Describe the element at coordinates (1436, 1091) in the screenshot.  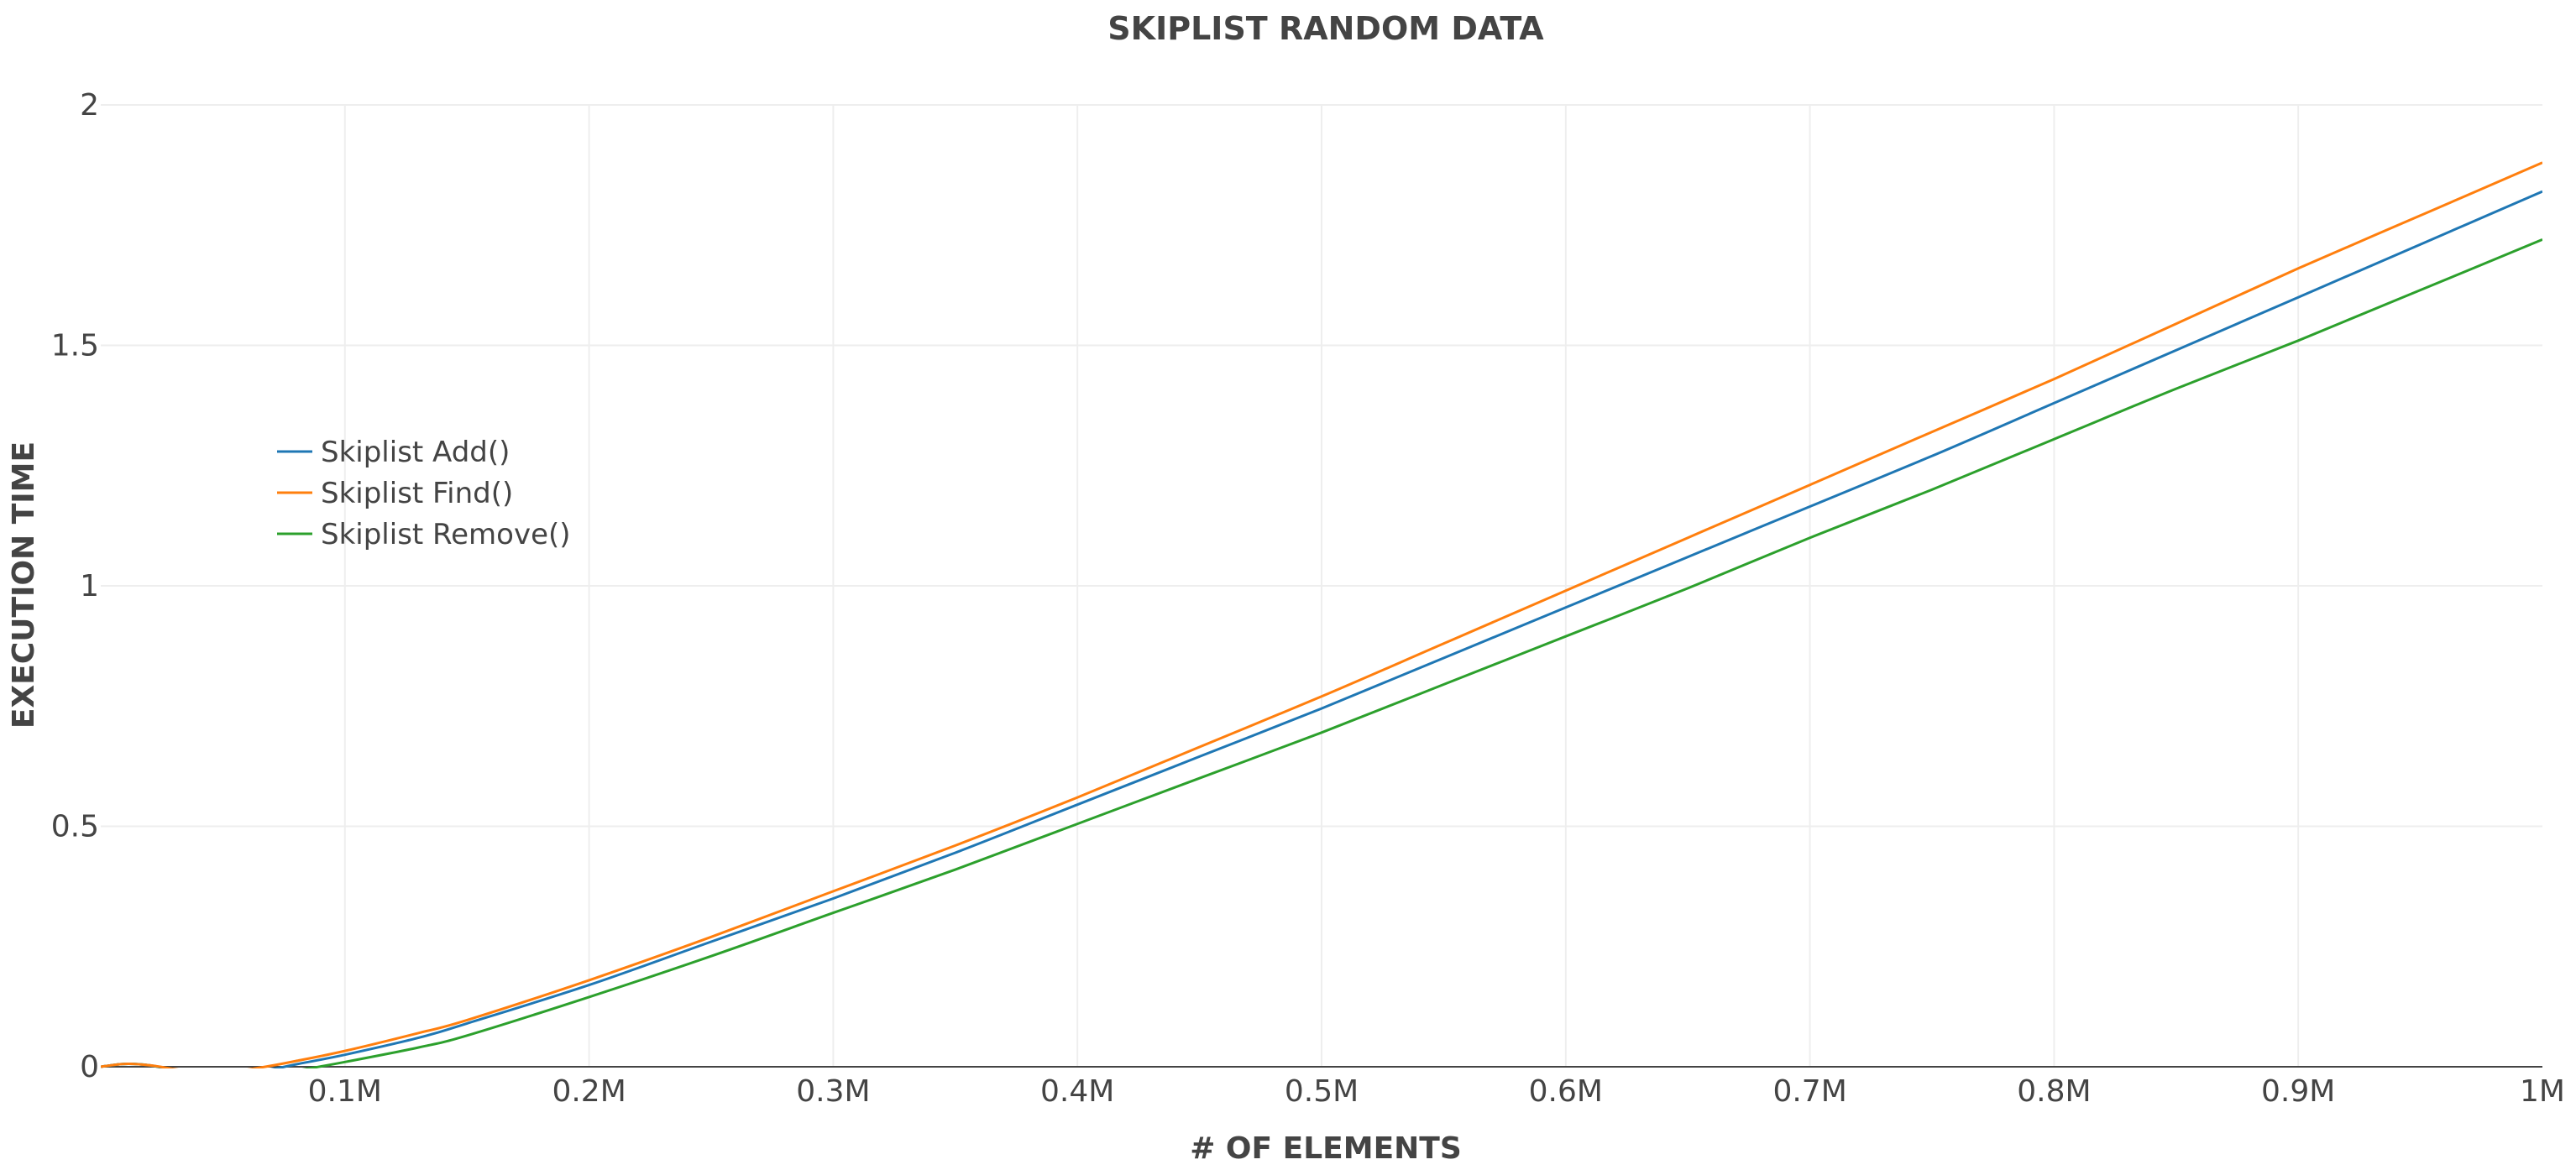
I see `x-axis-ticks: 0.1M 0.2M 0.3M 0.4M 0.5M 0.6M 0.7M 0.8M 0.9M 1M` at that location.